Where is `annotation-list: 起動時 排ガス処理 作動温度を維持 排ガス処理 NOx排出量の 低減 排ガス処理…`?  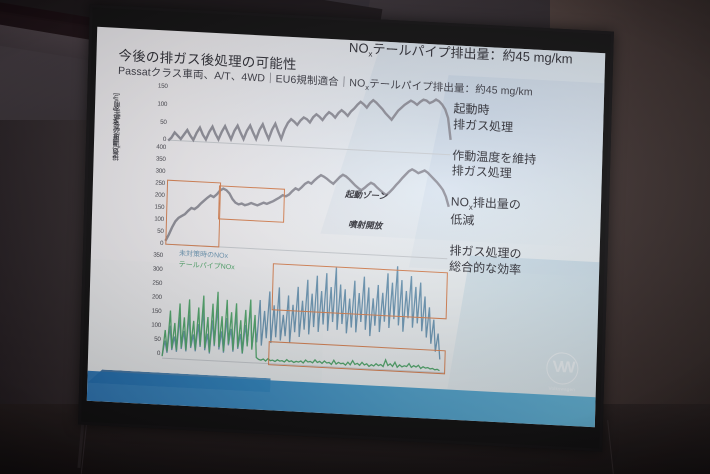
annotation-list: 起動時 排ガス処理 作動温度を維持 排ガス処理 NOx排出量の 低減 排ガス処理… is located at coordinates (525, 199).